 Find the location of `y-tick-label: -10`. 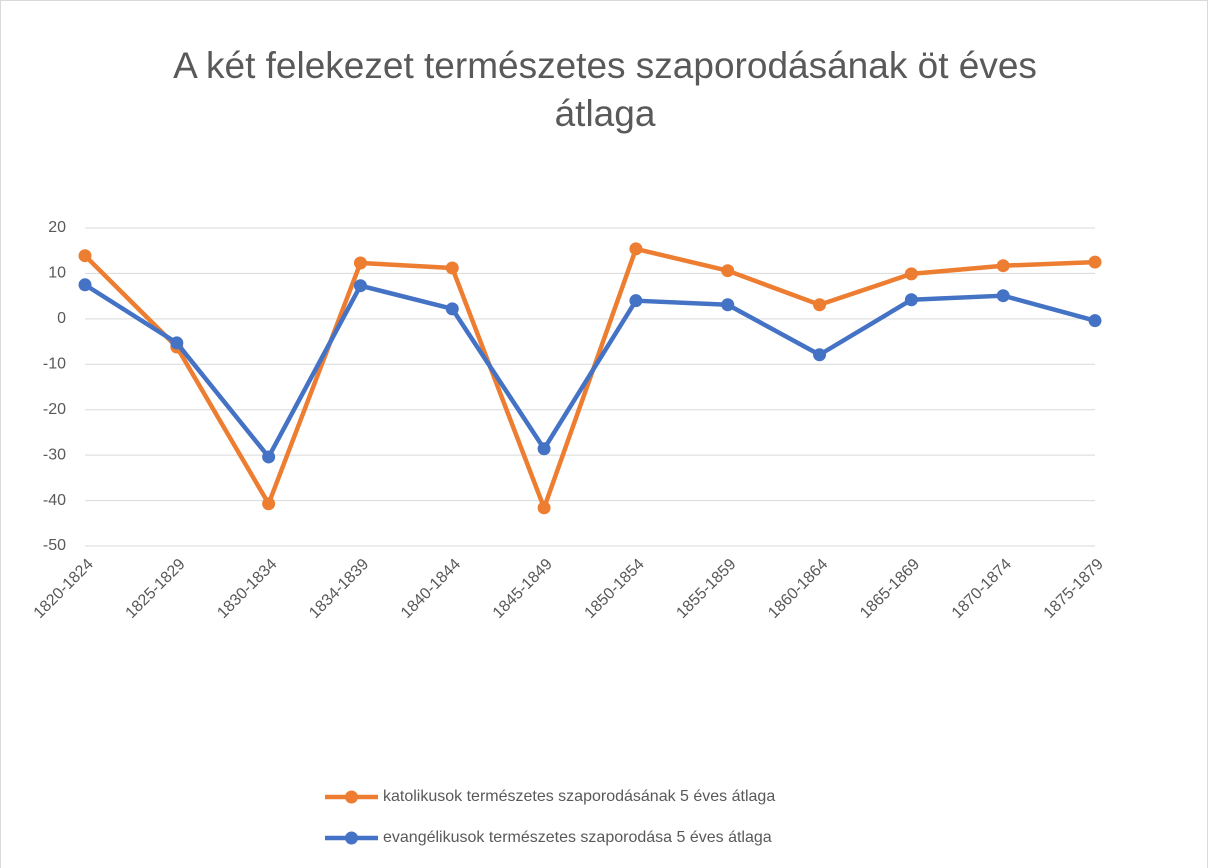

y-tick-label: -10 is located at coordinates (54, 364).